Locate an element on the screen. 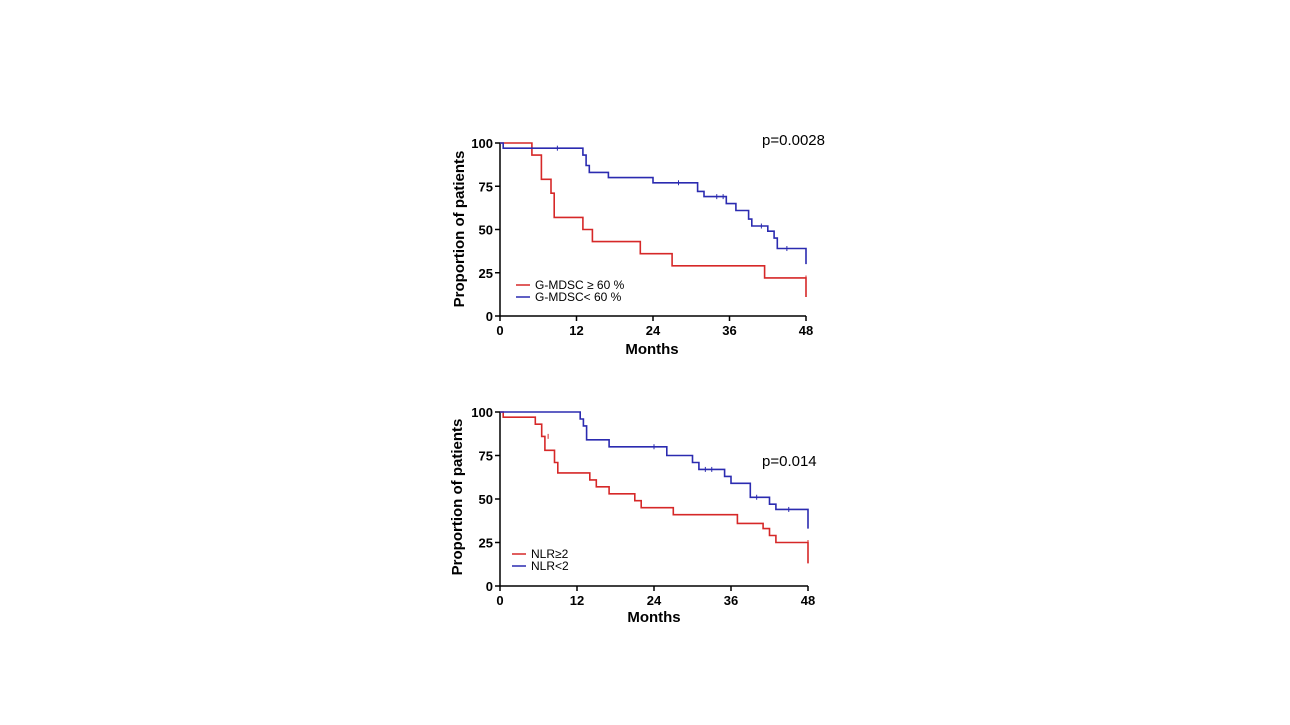  legend-label-nlr-low: NLR<2 is located at coordinates (550, 566).